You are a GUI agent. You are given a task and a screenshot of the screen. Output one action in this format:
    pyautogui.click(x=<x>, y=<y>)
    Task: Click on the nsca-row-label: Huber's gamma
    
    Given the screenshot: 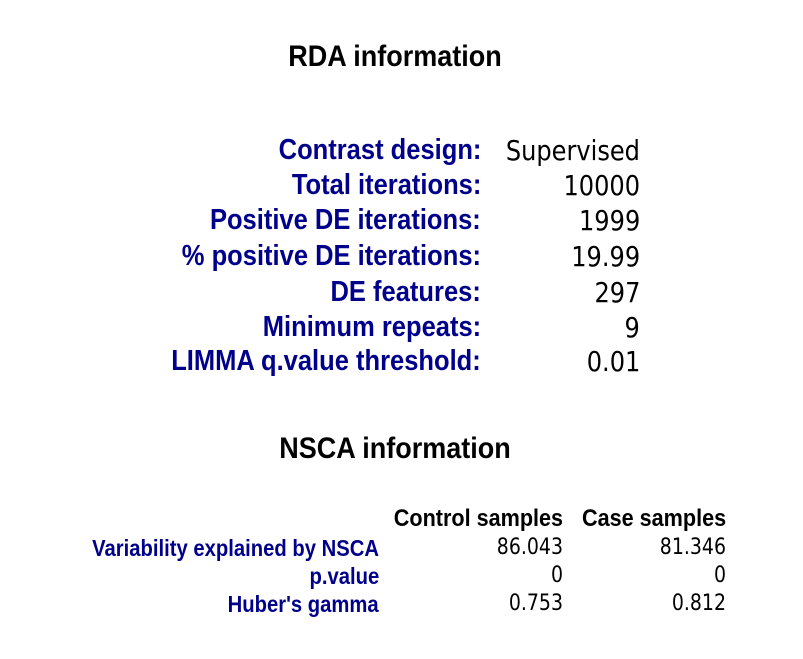 What is the action you would take?
    pyautogui.click(x=303, y=604)
    